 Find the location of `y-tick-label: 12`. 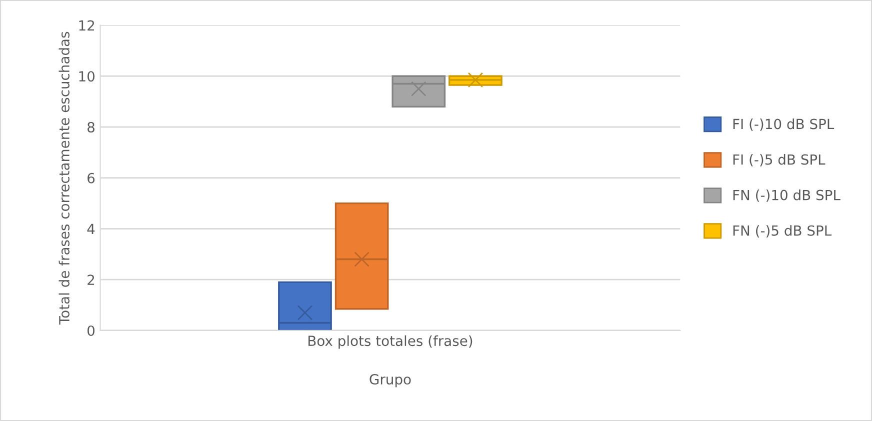

y-tick-label: 12 is located at coordinates (86, 25).